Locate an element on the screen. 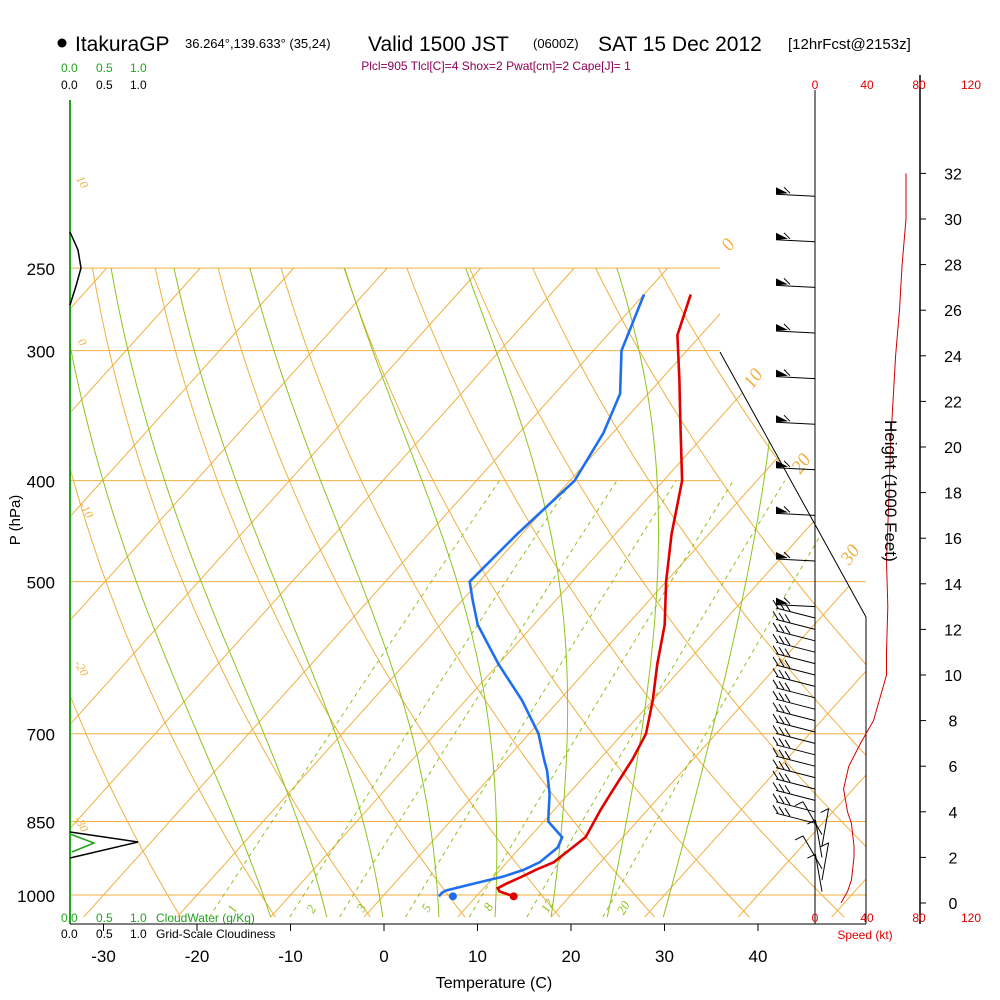 This screenshot has width=1000, height=1000. wind-barbs is located at coordinates (801, 539).